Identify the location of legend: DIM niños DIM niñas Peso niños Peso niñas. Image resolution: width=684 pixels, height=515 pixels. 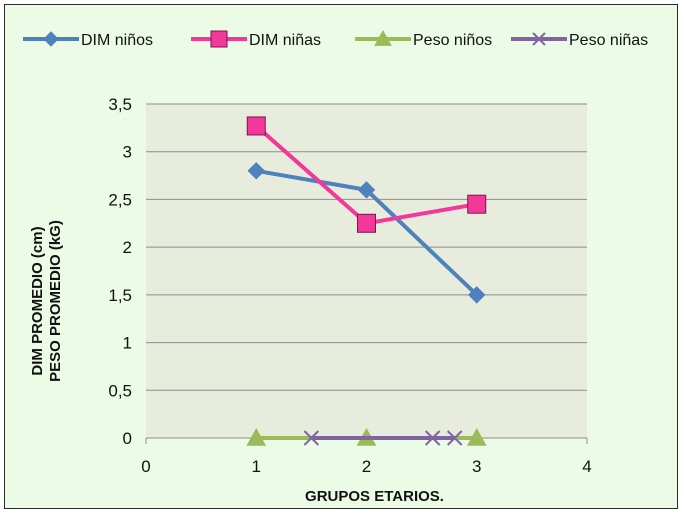
(335, 39).